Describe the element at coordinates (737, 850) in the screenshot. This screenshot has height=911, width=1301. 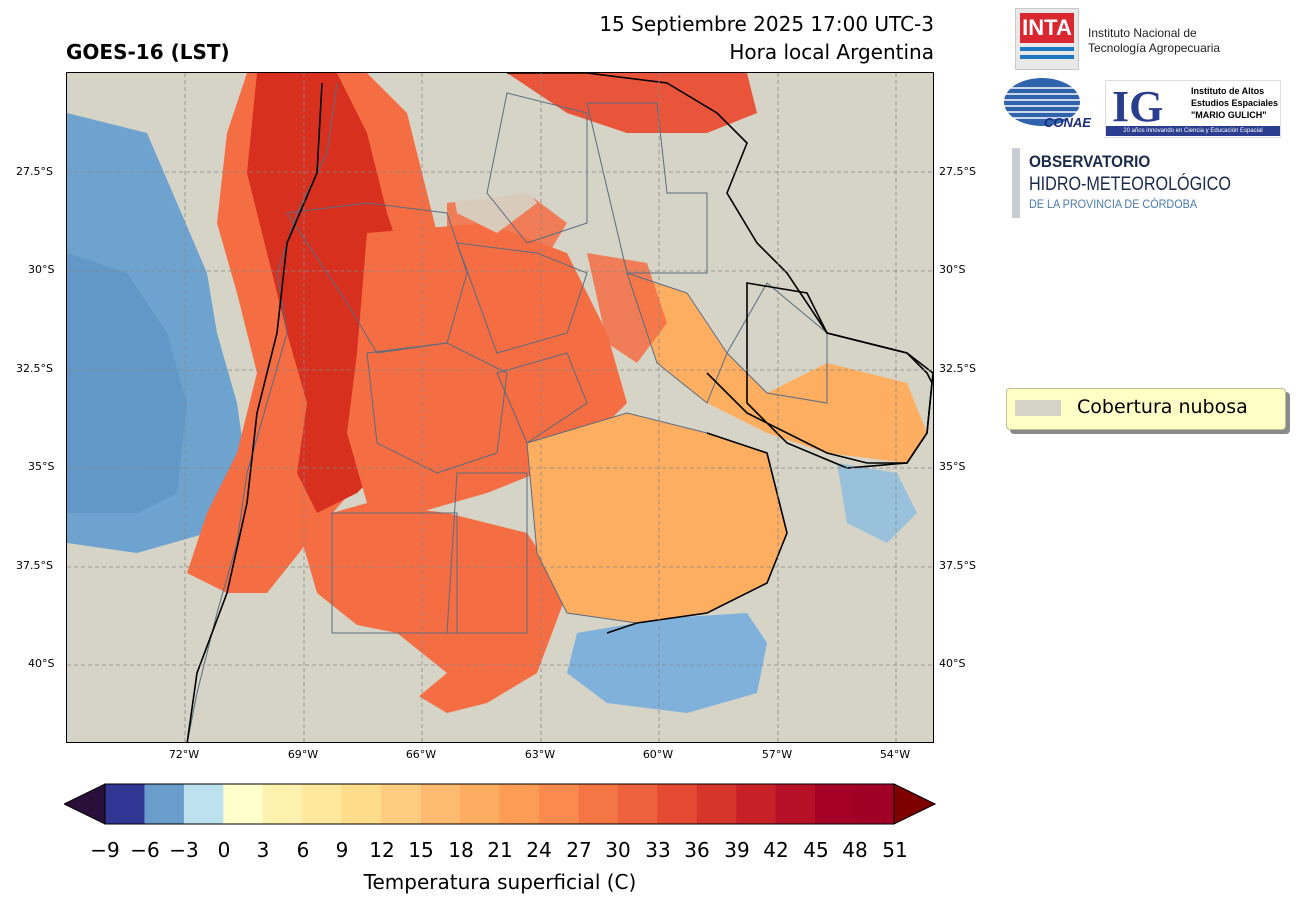
I see `colorbar-tick: 39` at that location.